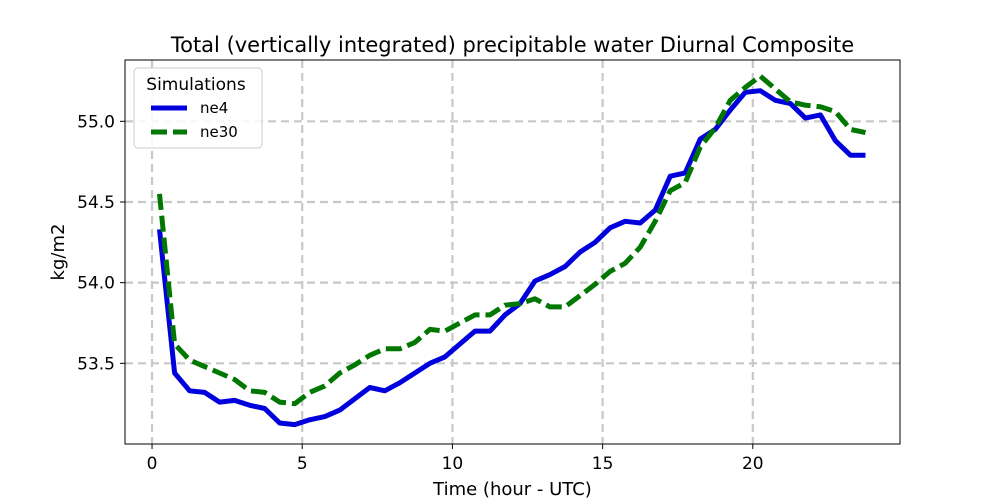 The width and height of the screenshot is (1000, 500). I want to click on legend-title: Simulations, so click(196, 85).